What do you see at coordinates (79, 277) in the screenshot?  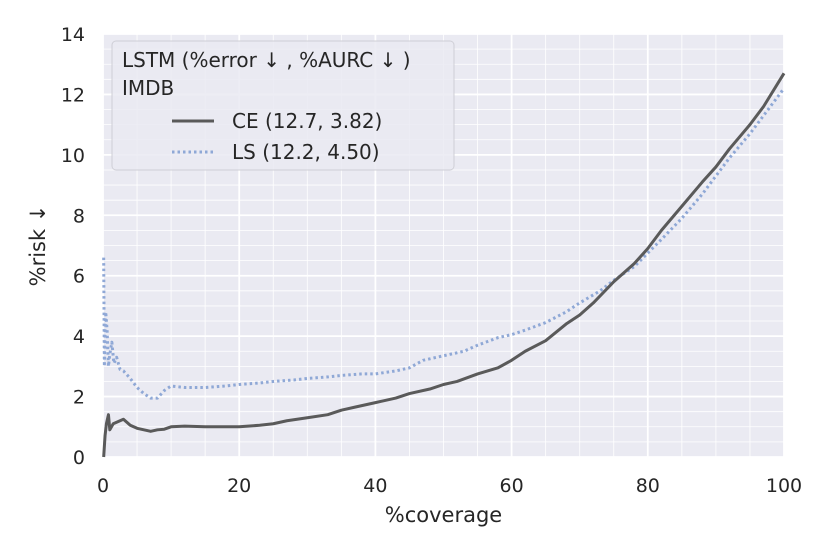 I see `y-tick-label: 6` at bounding box center [79, 277].